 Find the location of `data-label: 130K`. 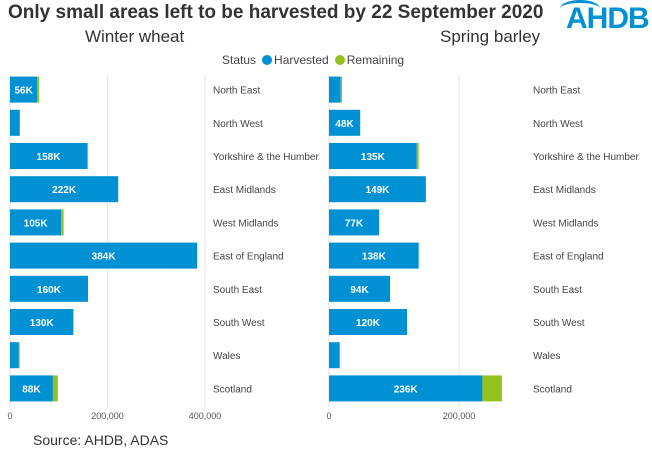

data-label: 130K is located at coordinates (42, 323).